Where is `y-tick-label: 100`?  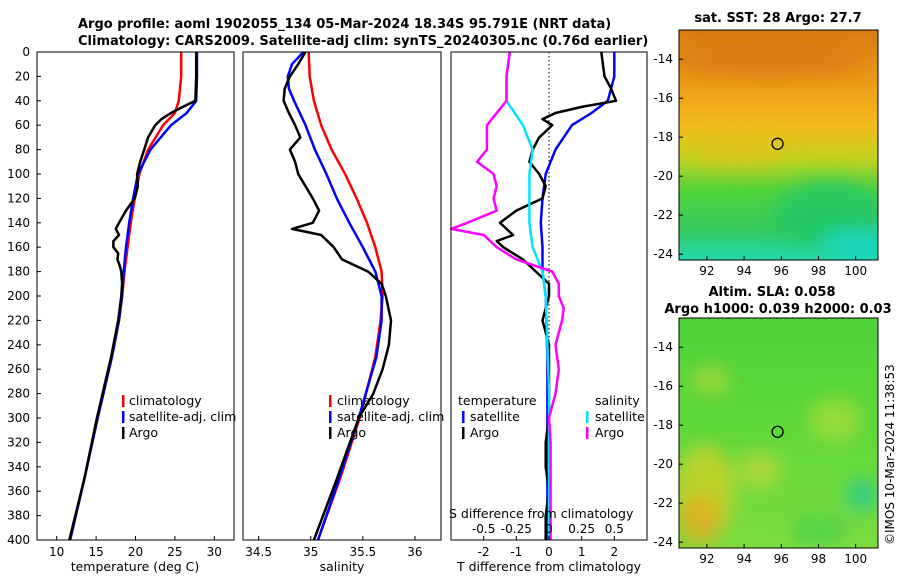 y-tick-label: 100 is located at coordinates (18, 174).